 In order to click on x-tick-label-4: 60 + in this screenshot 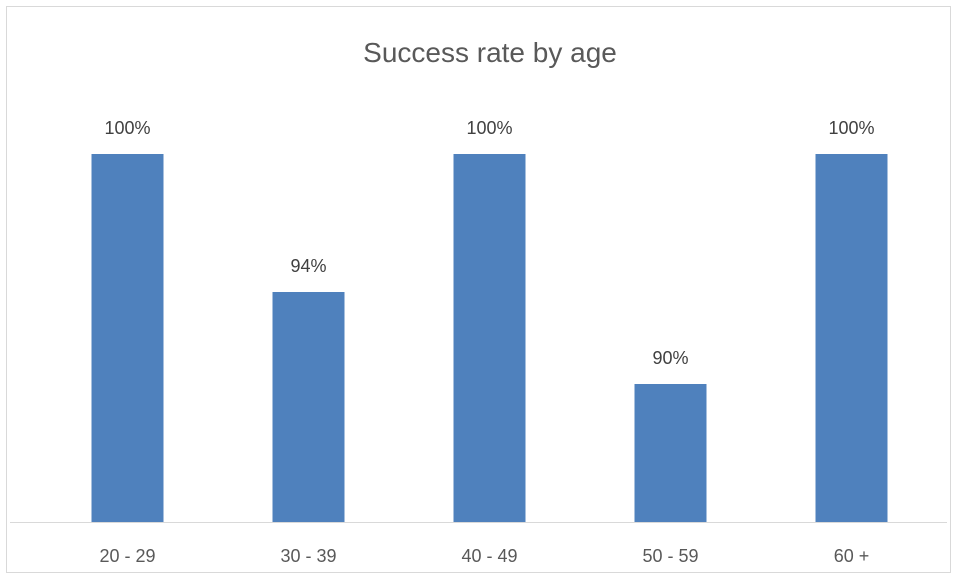, I will do `click(852, 556)`.